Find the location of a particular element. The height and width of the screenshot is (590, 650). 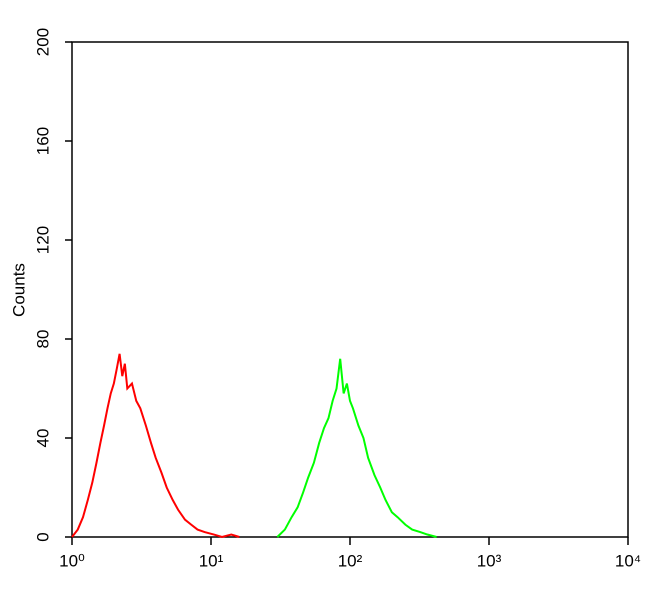

y-tick-label: 160 is located at coordinates (42, 141).